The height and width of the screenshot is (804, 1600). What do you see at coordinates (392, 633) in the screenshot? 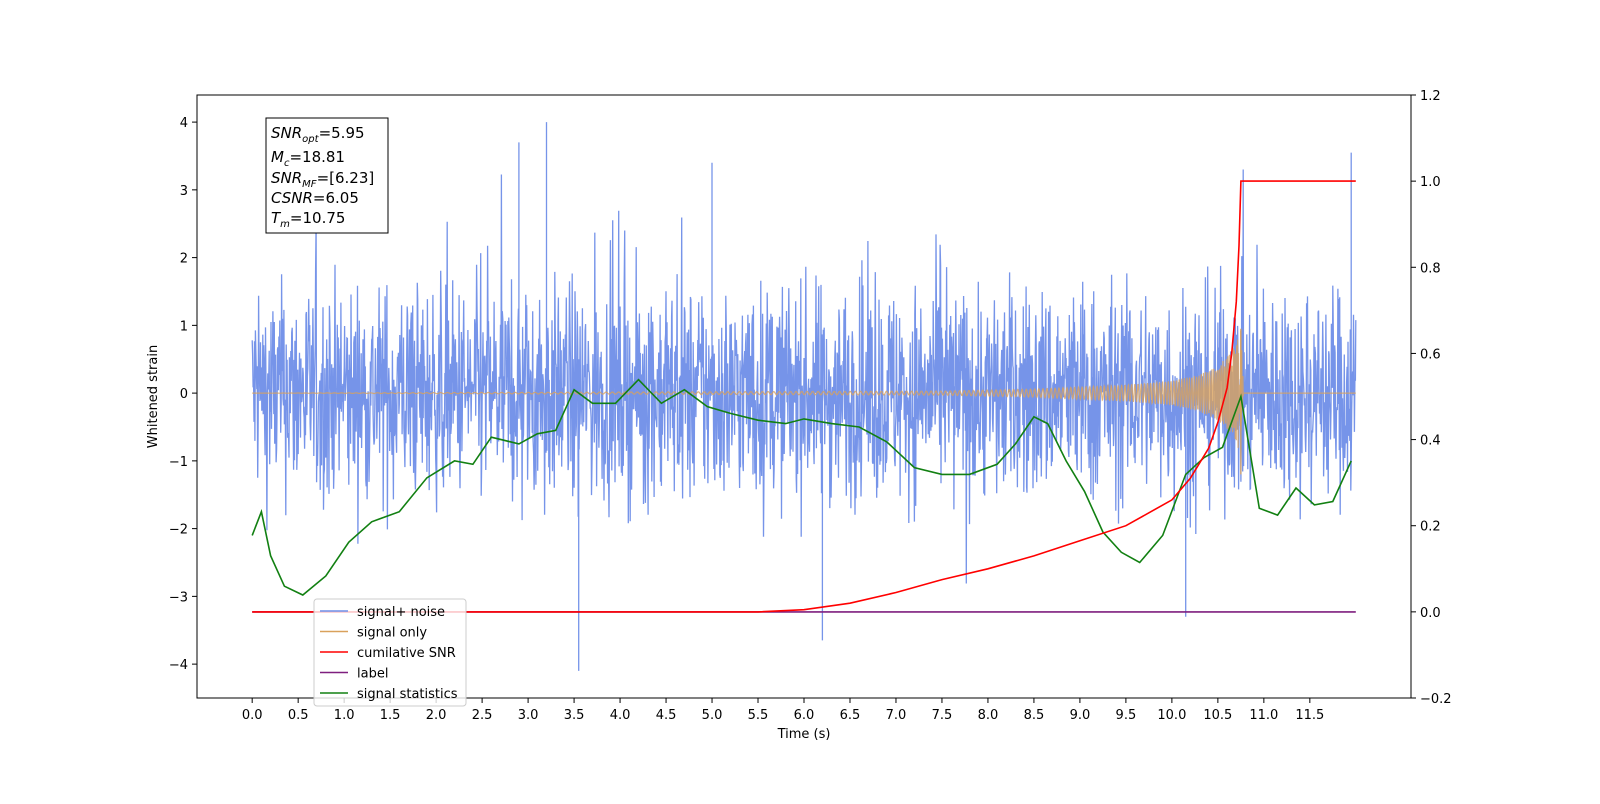
I see `legend-label: signal only` at bounding box center [392, 633].